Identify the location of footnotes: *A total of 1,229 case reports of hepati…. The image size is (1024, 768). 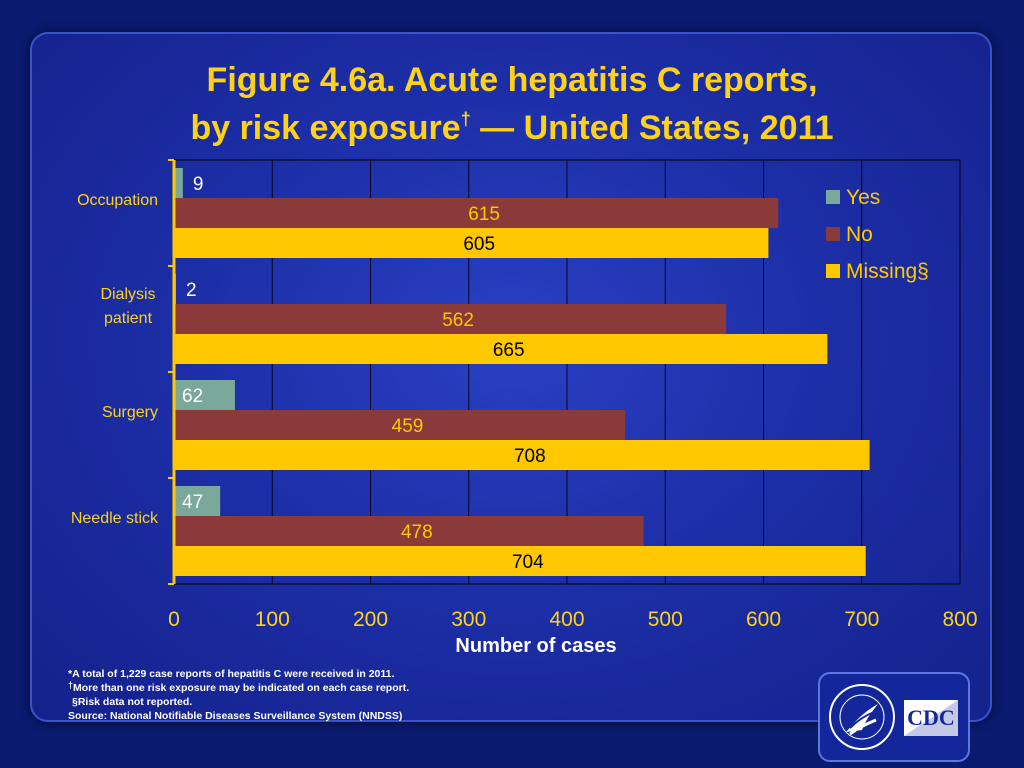
(238, 695).